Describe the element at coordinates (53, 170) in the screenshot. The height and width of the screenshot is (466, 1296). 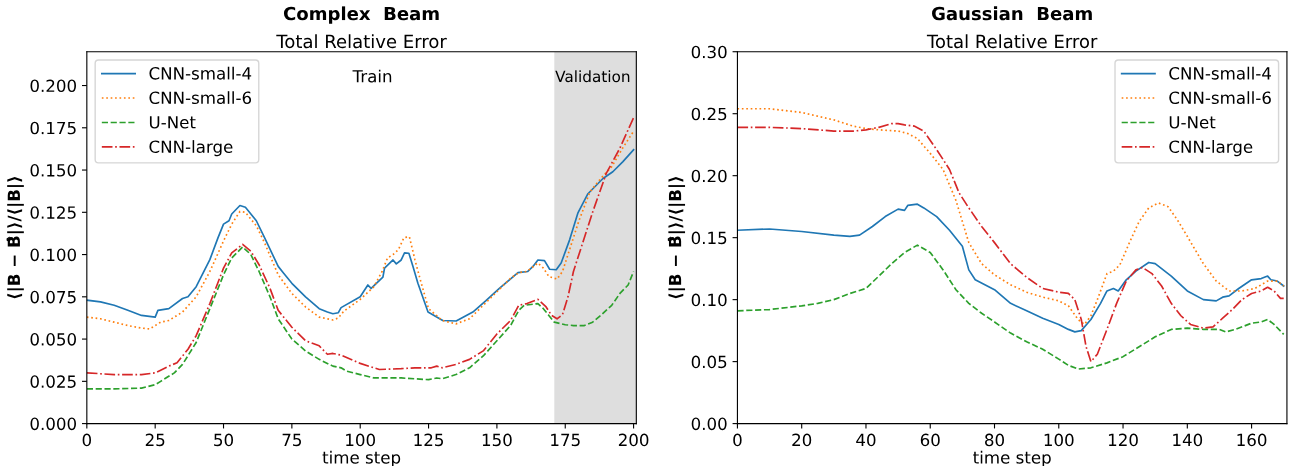
I see `y-tick-label: 0.150` at that location.